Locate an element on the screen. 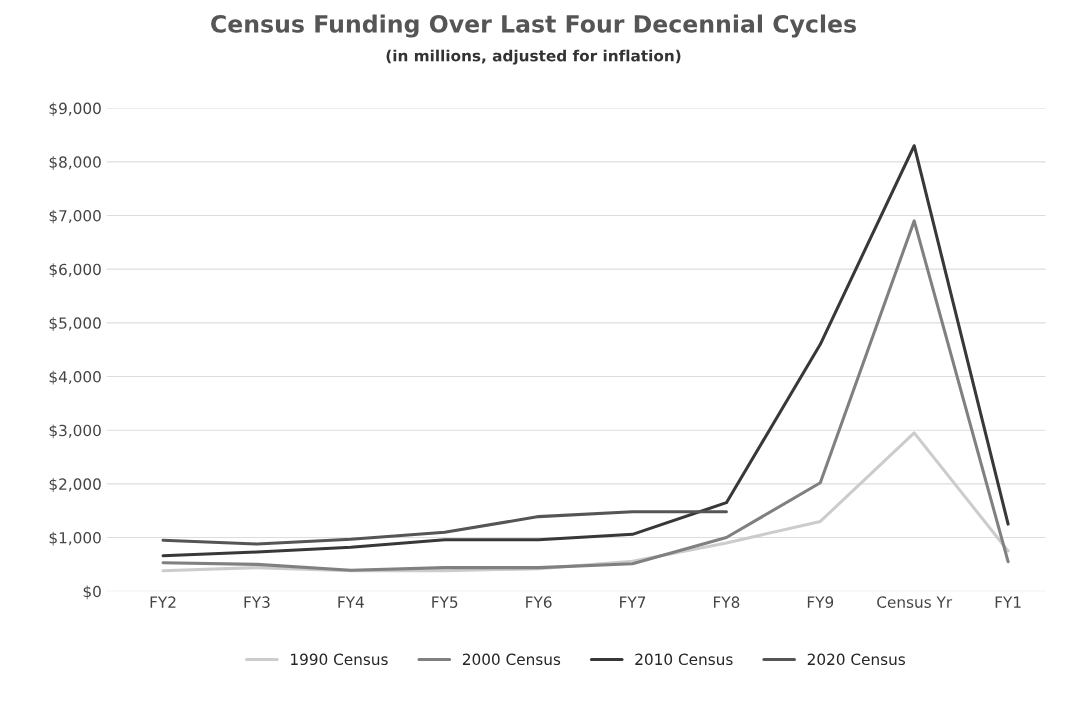 The height and width of the screenshot is (721, 1067). y-tick-label: $3,000 is located at coordinates (75, 431).